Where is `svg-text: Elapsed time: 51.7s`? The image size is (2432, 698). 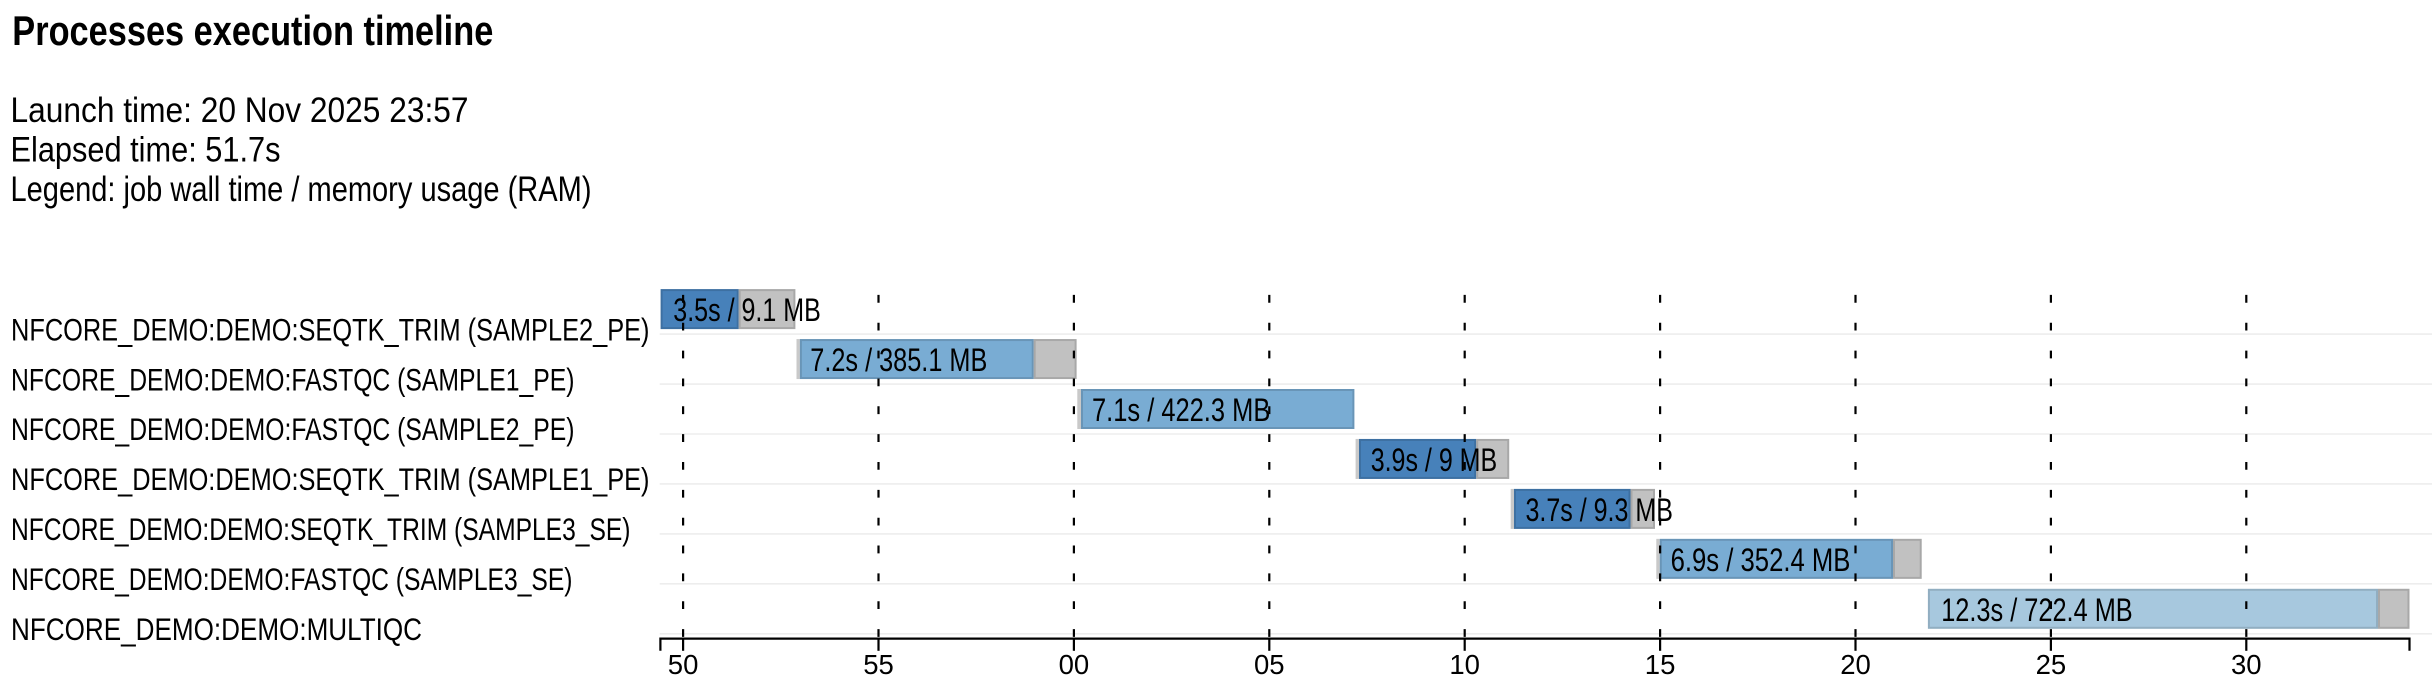
svg-text: Elapsed time: 51.7s is located at coordinates (146, 150).